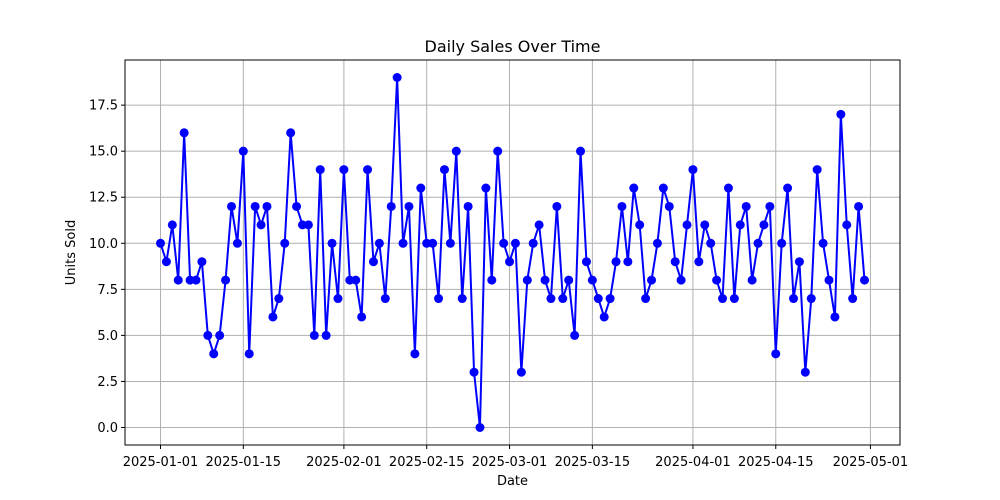 This screenshot has width=1000, height=500. What do you see at coordinates (593, 462) in the screenshot?
I see `x-tick-label: 2025-03-15` at bounding box center [593, 462].